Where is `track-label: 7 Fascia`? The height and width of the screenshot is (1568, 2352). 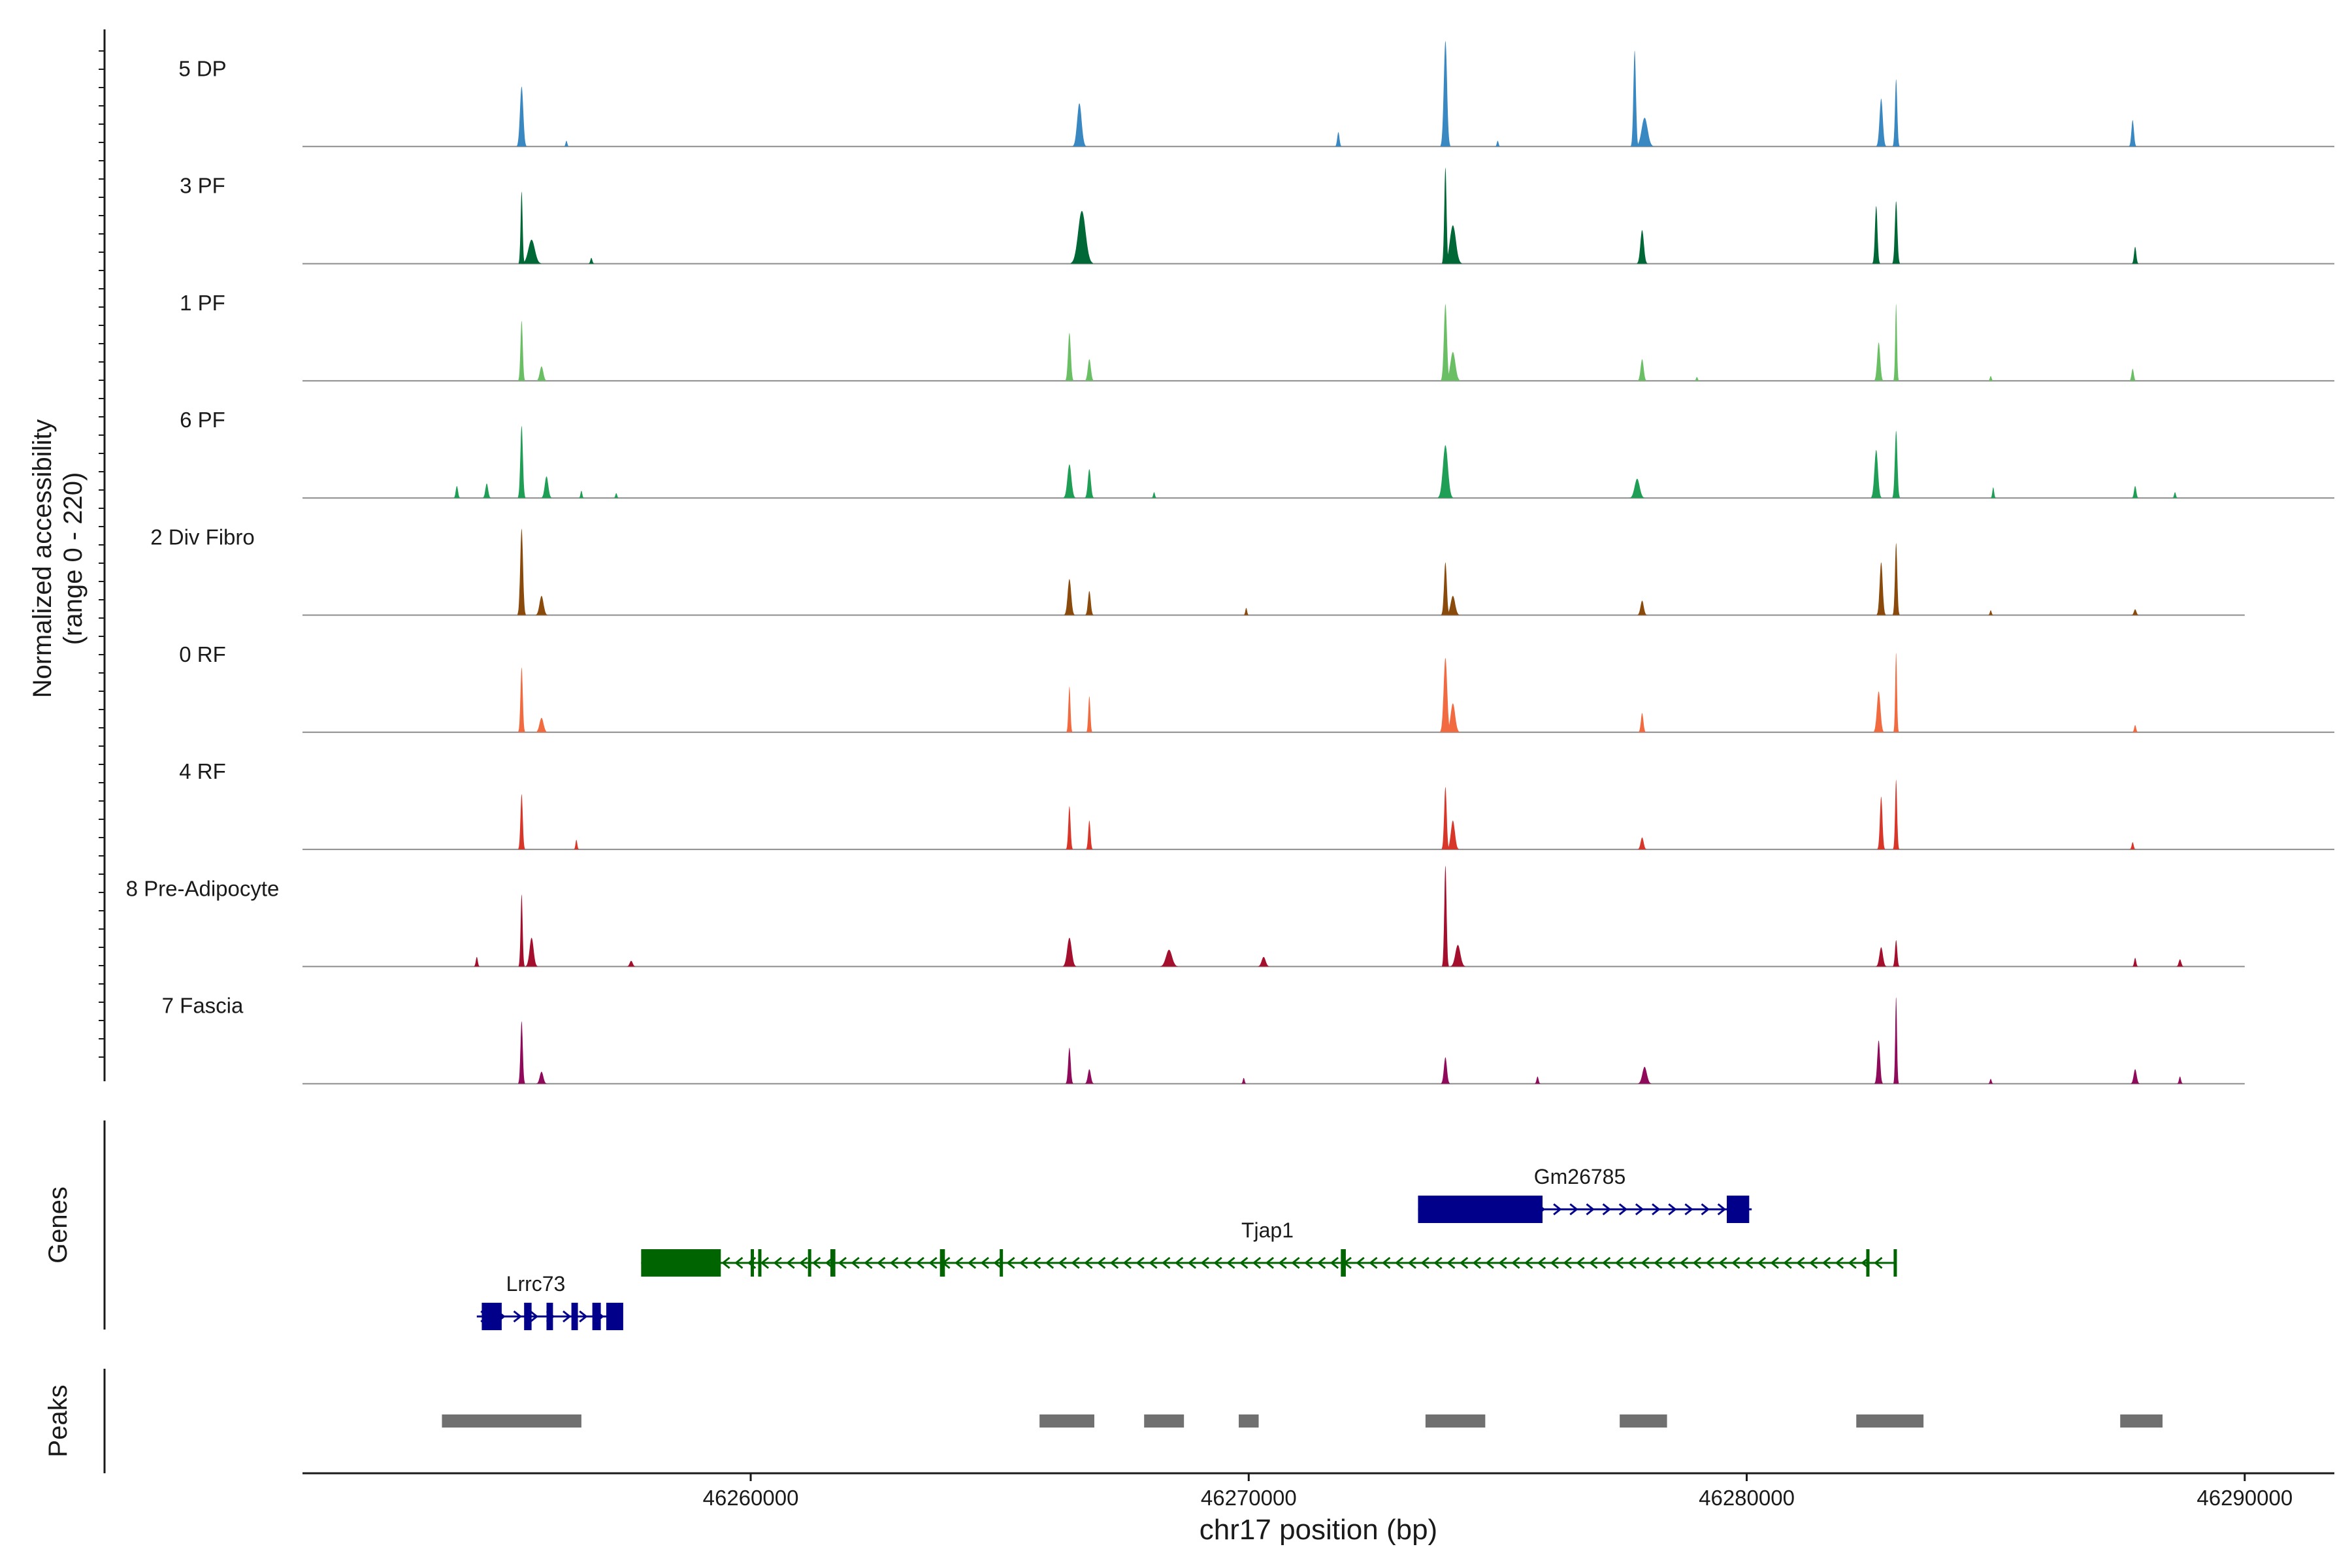
track-label: 7 Fascia is located at coordinates (203, 1006).